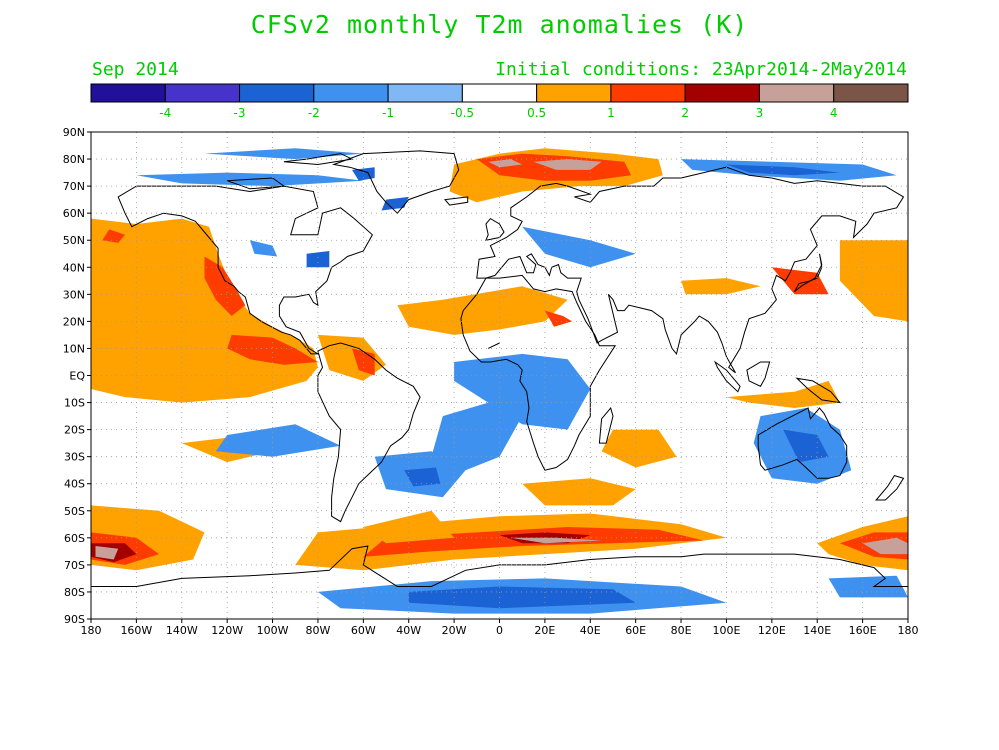 The height and width of the screenshot is (750, 999). I want to click on latitude-label: 40N, so click(74, 267).